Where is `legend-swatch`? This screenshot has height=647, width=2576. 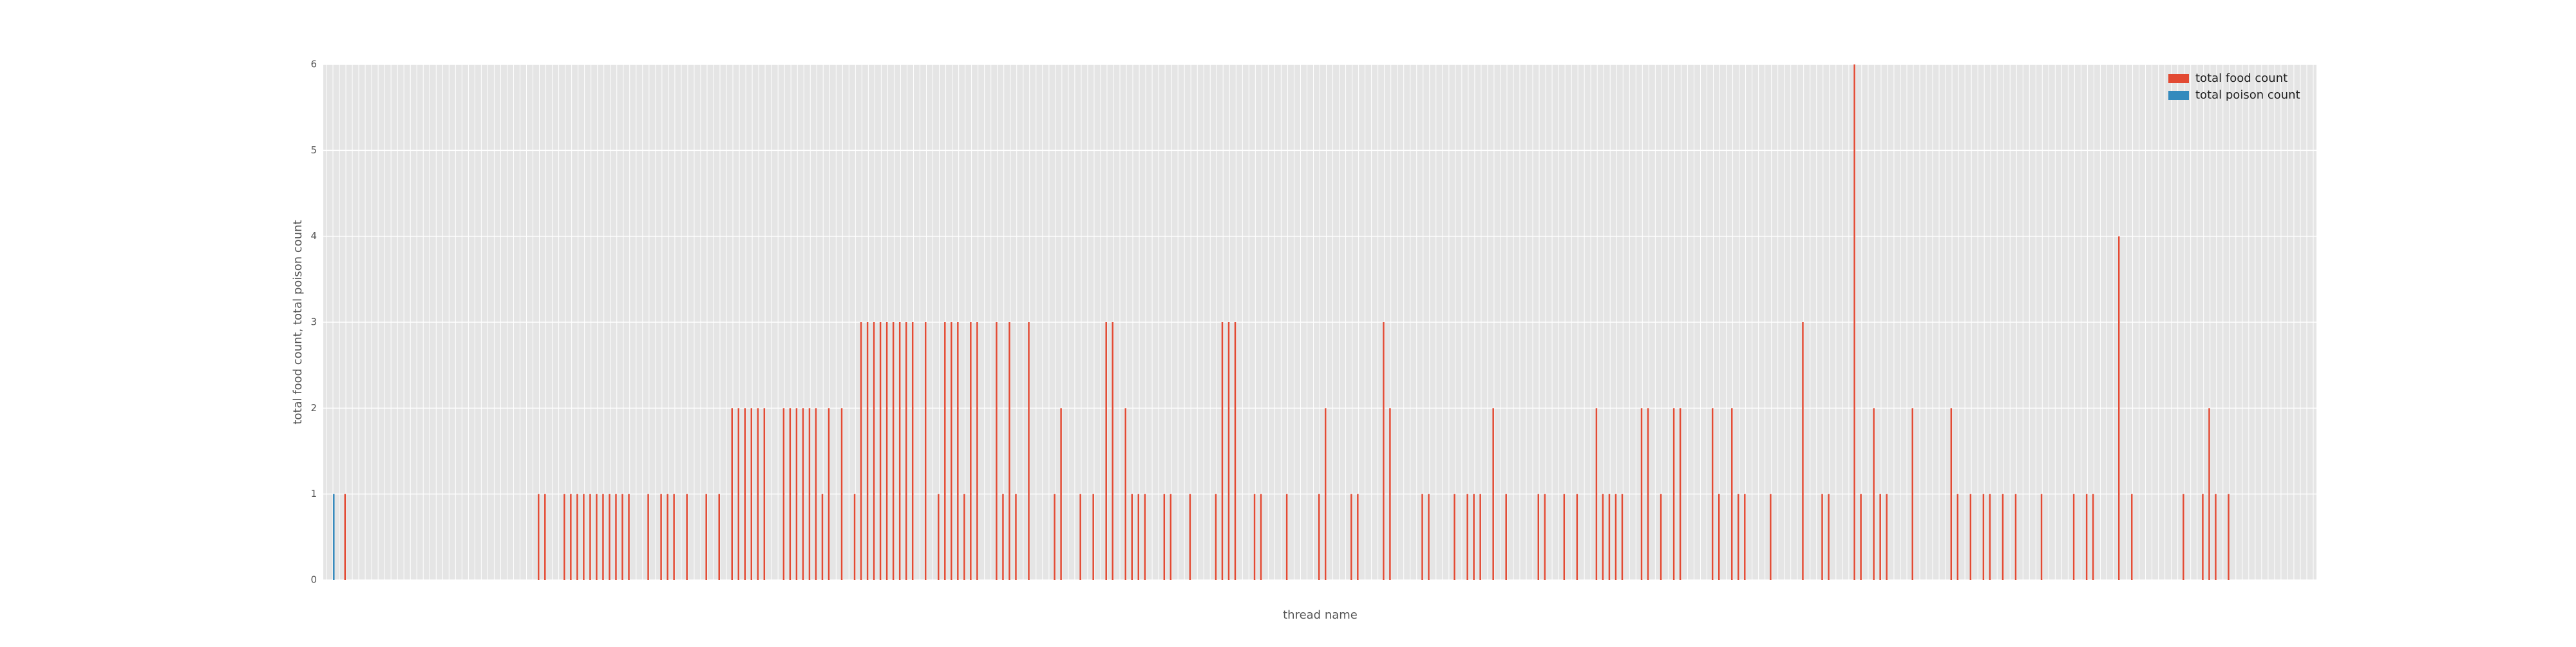 legend-swatch is located at coordinates (2178, 95).